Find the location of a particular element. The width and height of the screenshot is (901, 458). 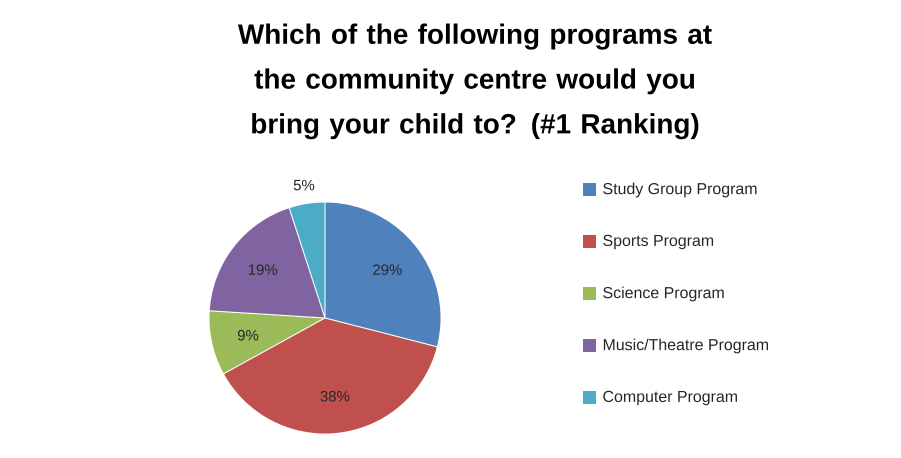

data-label: 38% is located at coordinates (335, 396).